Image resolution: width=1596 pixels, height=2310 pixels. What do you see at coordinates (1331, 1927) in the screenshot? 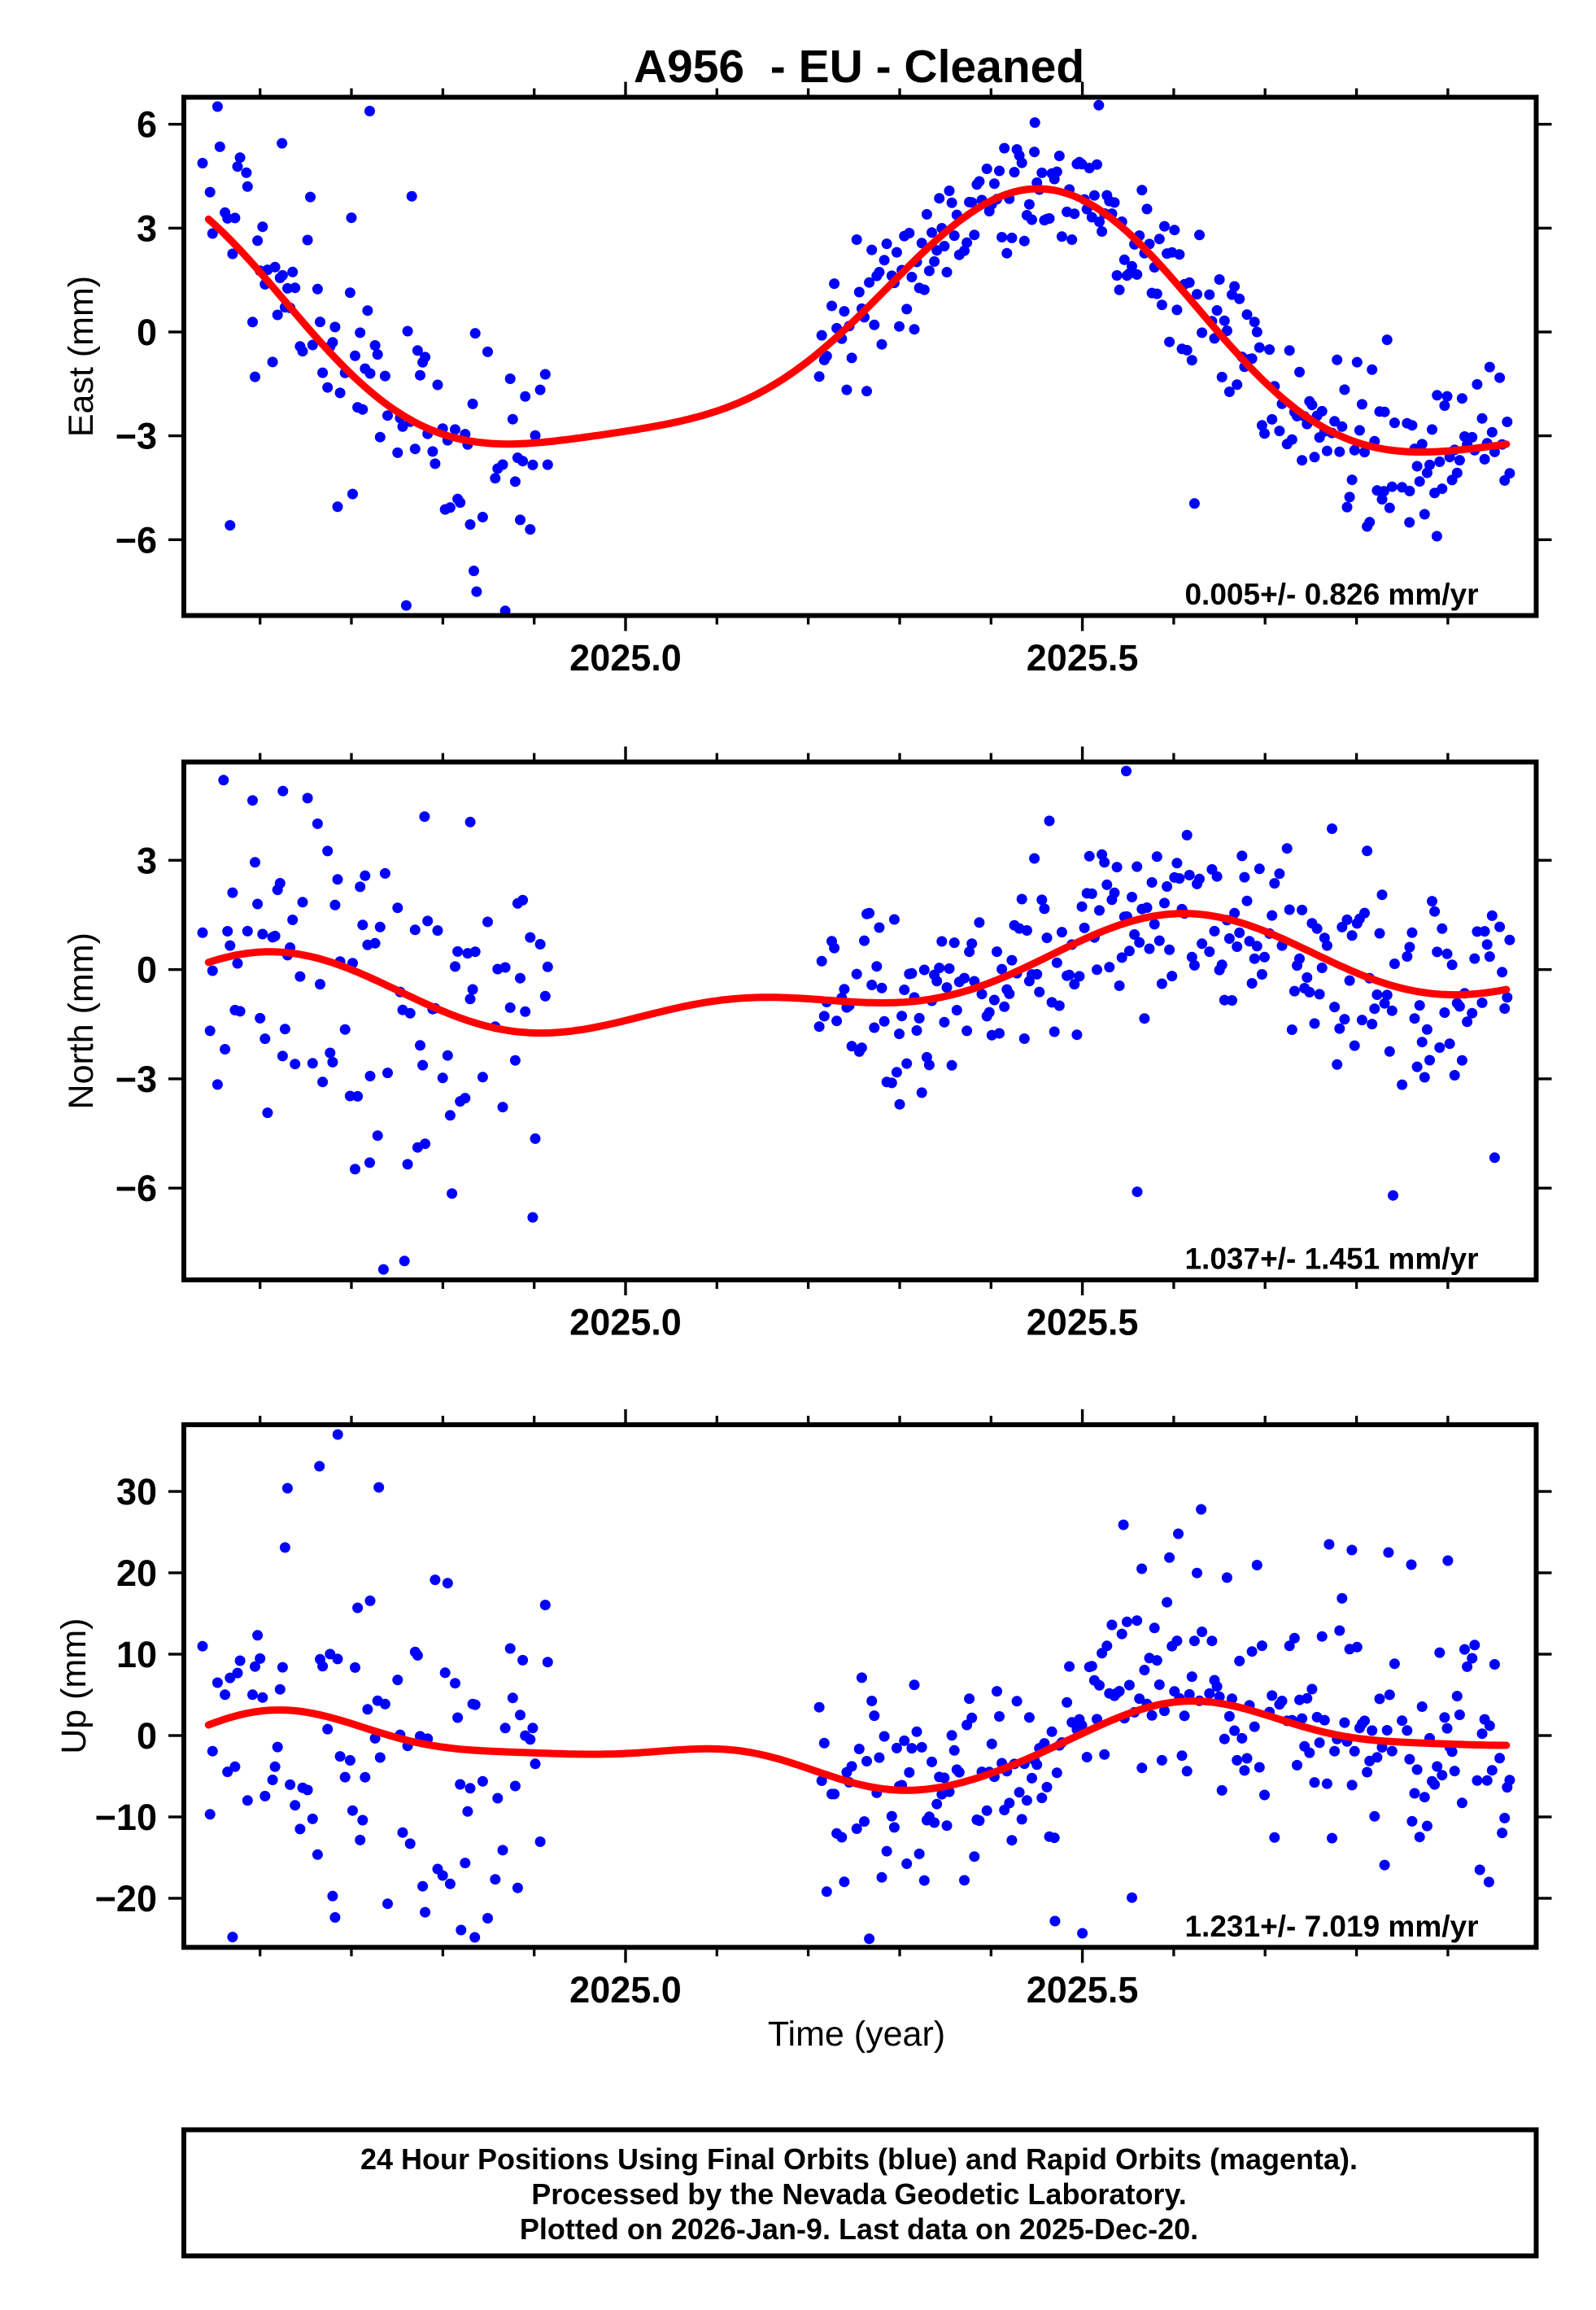
I see `svg-text: 1.231+/- 7.019 mm/yr` at bounding box center [1331, 1927].